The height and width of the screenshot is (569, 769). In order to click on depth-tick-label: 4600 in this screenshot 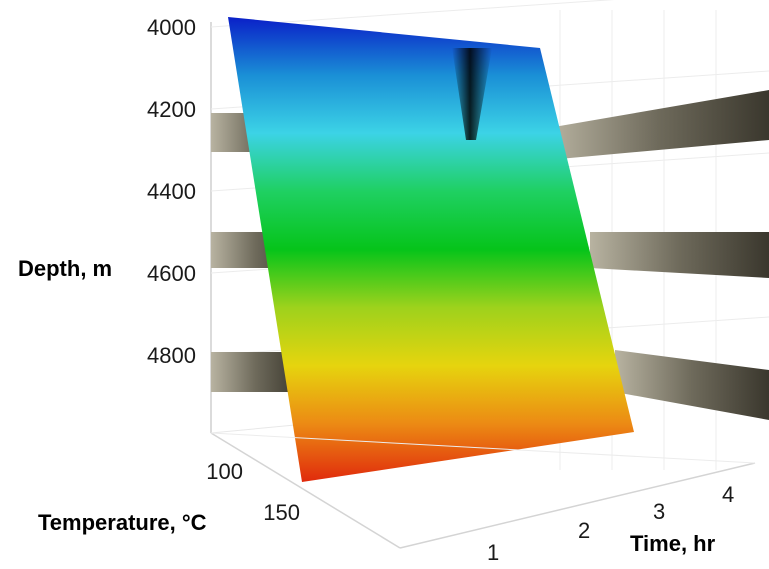, I will do `click(171, 273)`.